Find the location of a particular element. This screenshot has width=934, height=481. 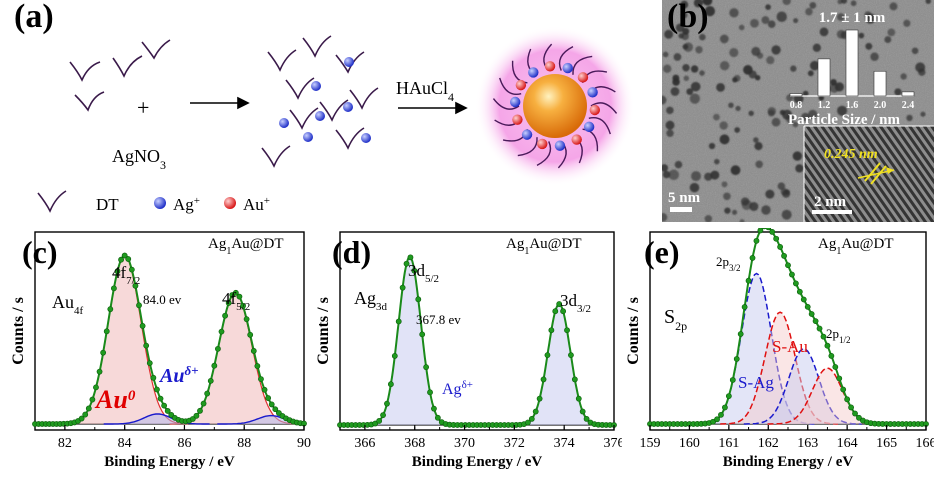

x-tick-label: 372 is located at coordinates (514, 443).